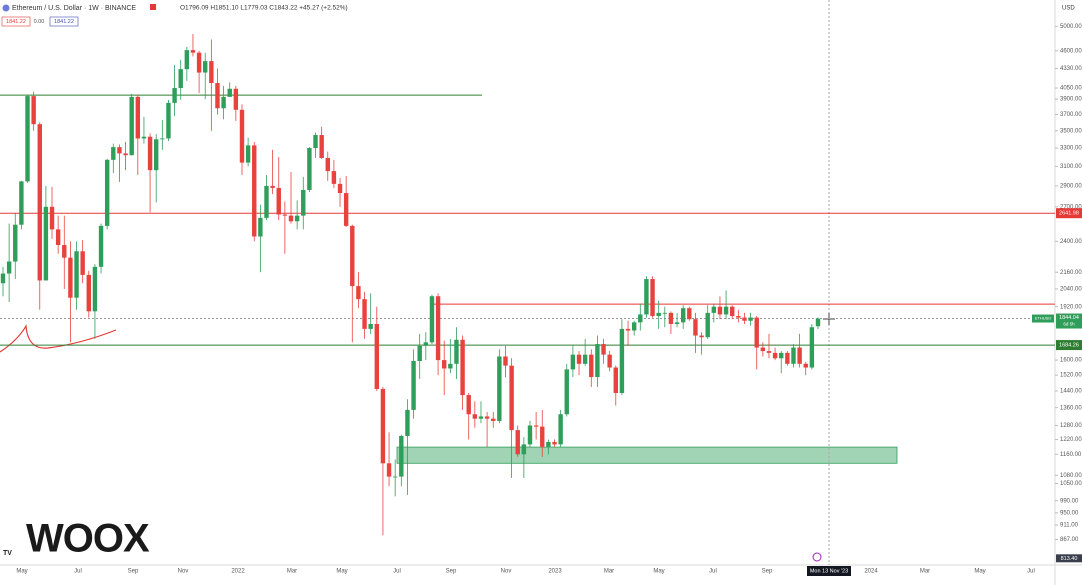  I want to click on crosshair-time-badge, so click(829, 571).